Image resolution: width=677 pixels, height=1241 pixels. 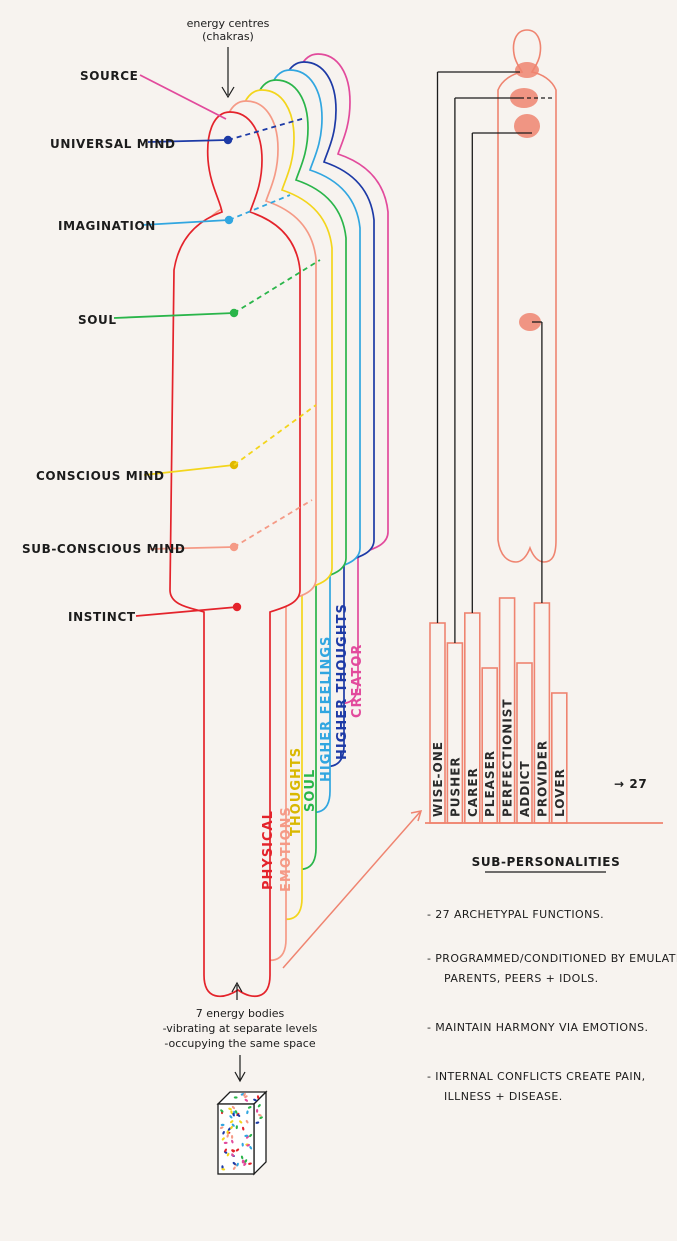 I want to click on chakra-dash-soul, so click(x=277, y=286).